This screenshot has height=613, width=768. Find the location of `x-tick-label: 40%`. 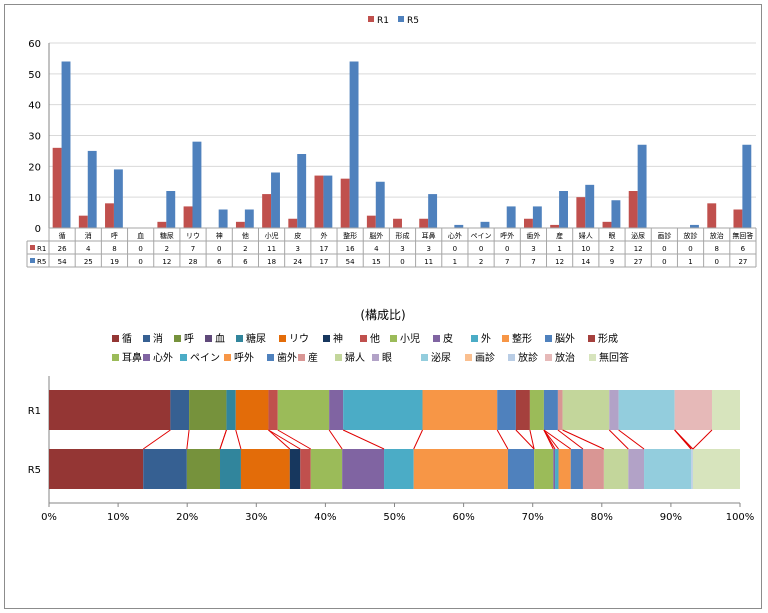

x-tick-label: 40% is located at coordinates (325, 517).